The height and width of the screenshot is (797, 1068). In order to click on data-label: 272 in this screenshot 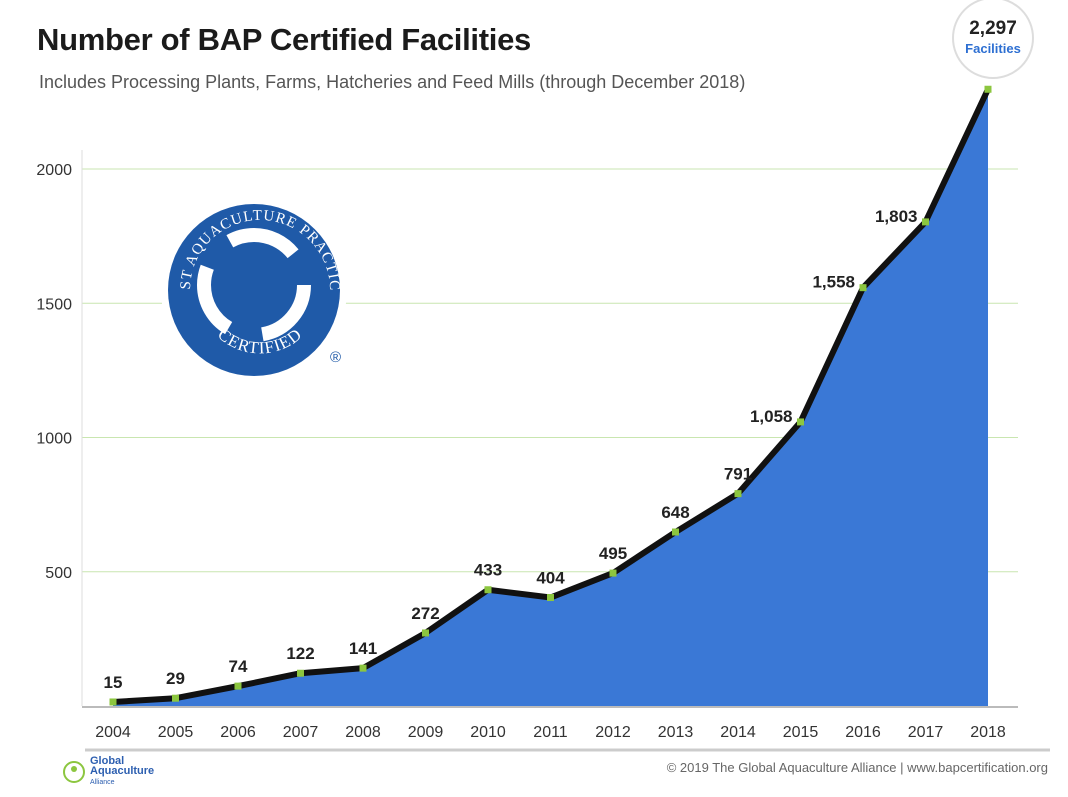, I will do `click(425, 613)`.